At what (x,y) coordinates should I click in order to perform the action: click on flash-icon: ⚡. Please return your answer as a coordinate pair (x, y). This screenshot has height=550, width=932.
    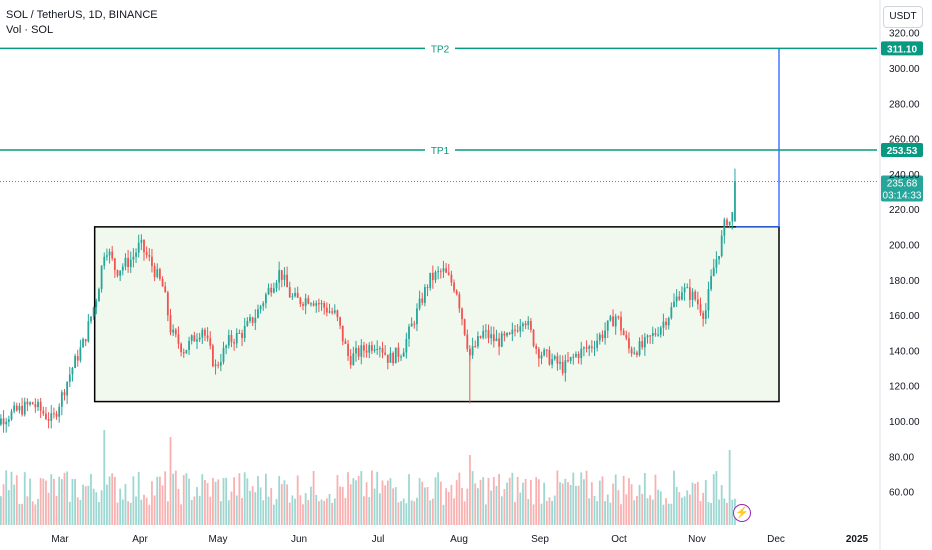
    Looking at the image, I should click on (742, 513).